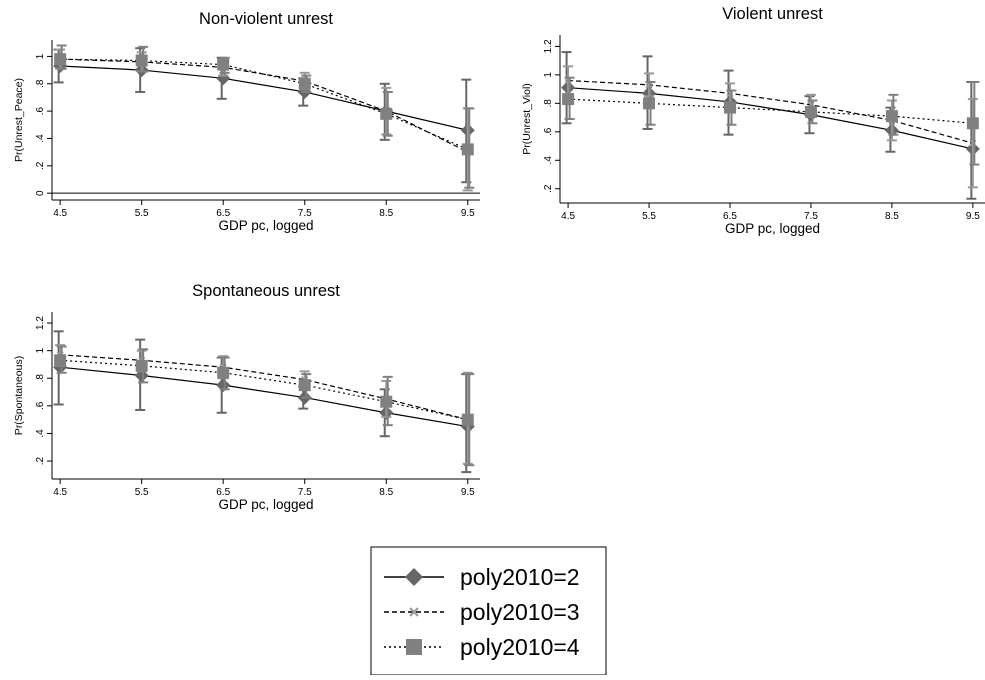 This screenshot has height=680, width=985. Describe the element at coordinates (266, 19) in the screenshot. I see `chart-title: Non-violent unrest` at that location.